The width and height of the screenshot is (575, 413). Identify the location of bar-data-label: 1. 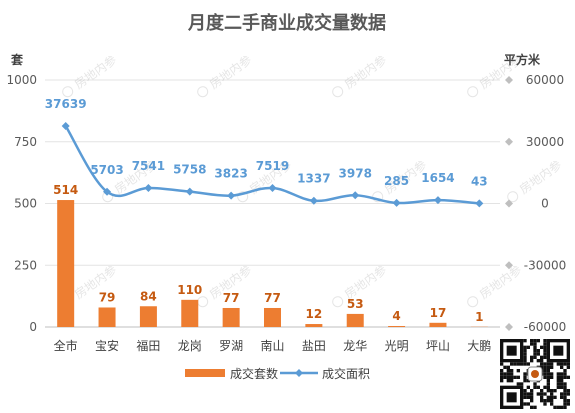
(479, 317).